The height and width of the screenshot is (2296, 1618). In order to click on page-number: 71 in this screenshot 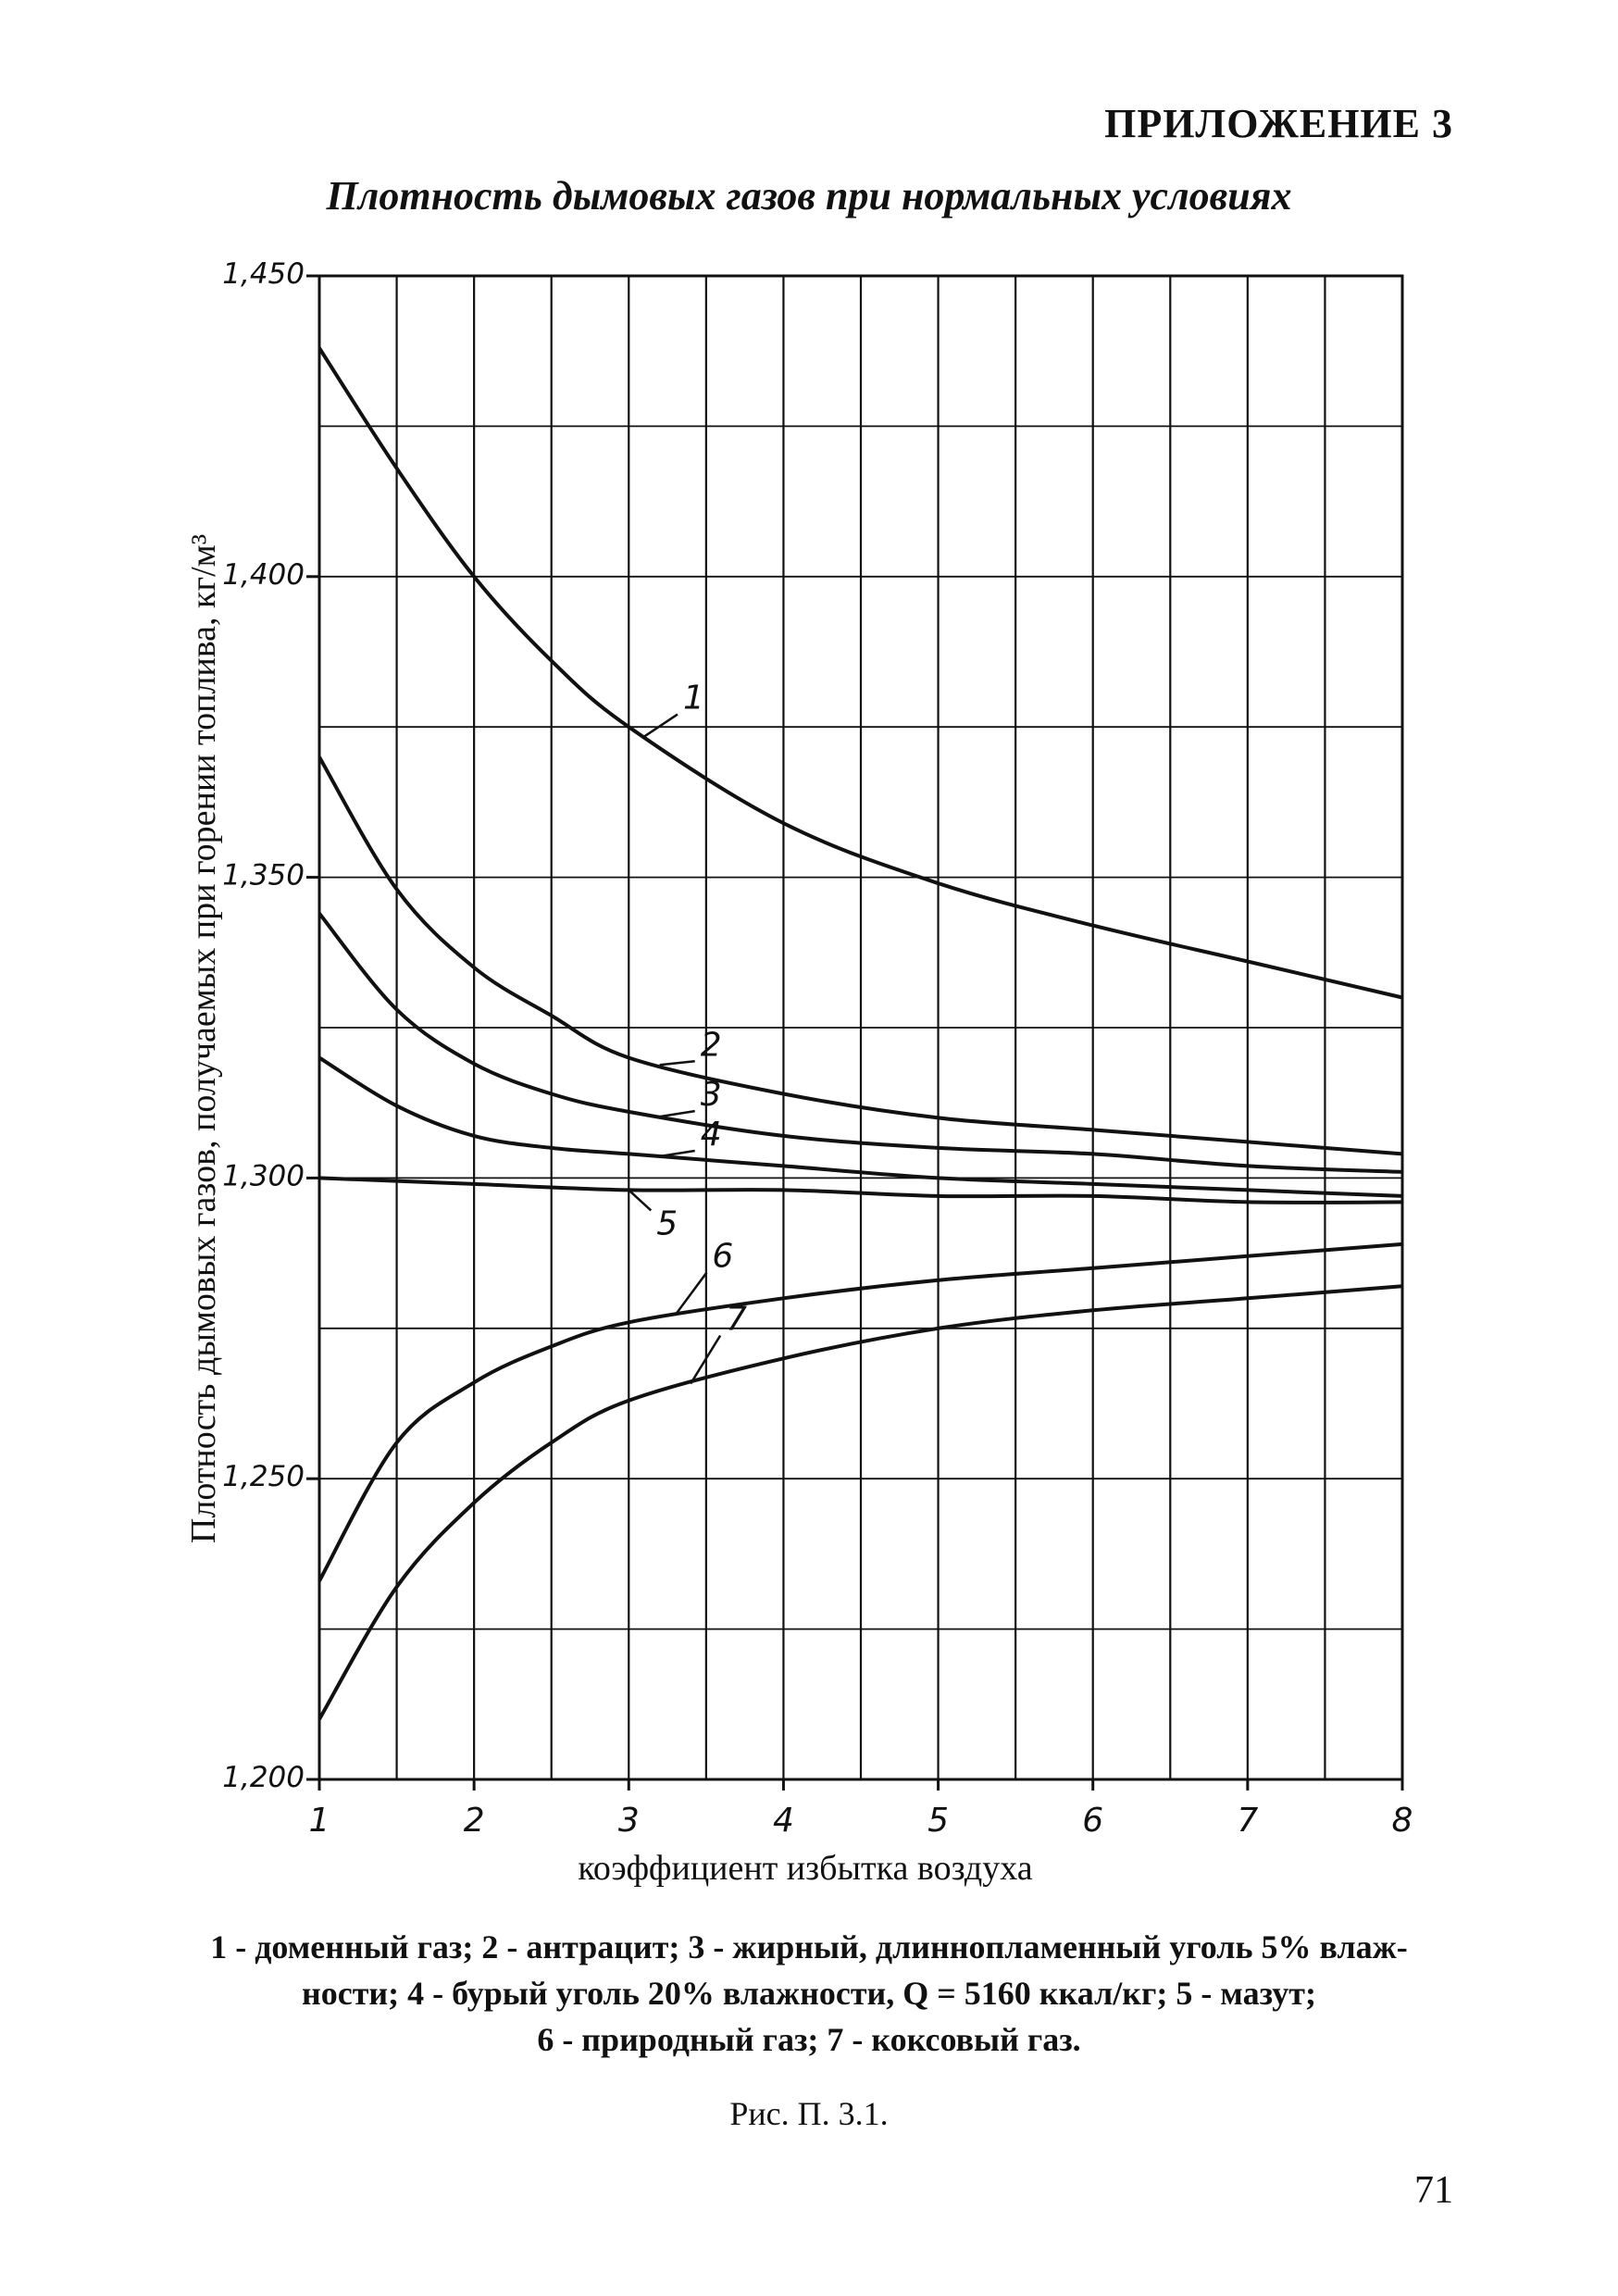, I will do `click(1433, 2190)`.